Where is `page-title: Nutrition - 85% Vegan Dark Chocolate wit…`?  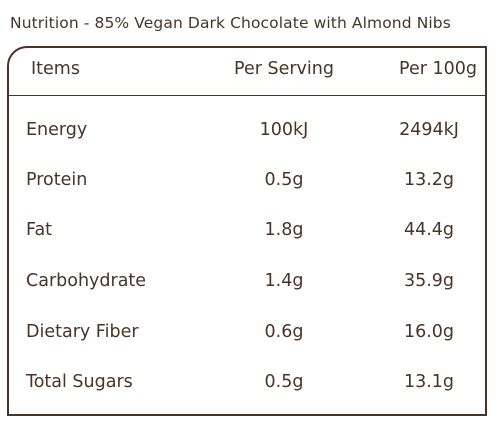
page-title: Nutrition - 85% Vegan Dark Chocolate wit… is located at coordinates (230, 23).